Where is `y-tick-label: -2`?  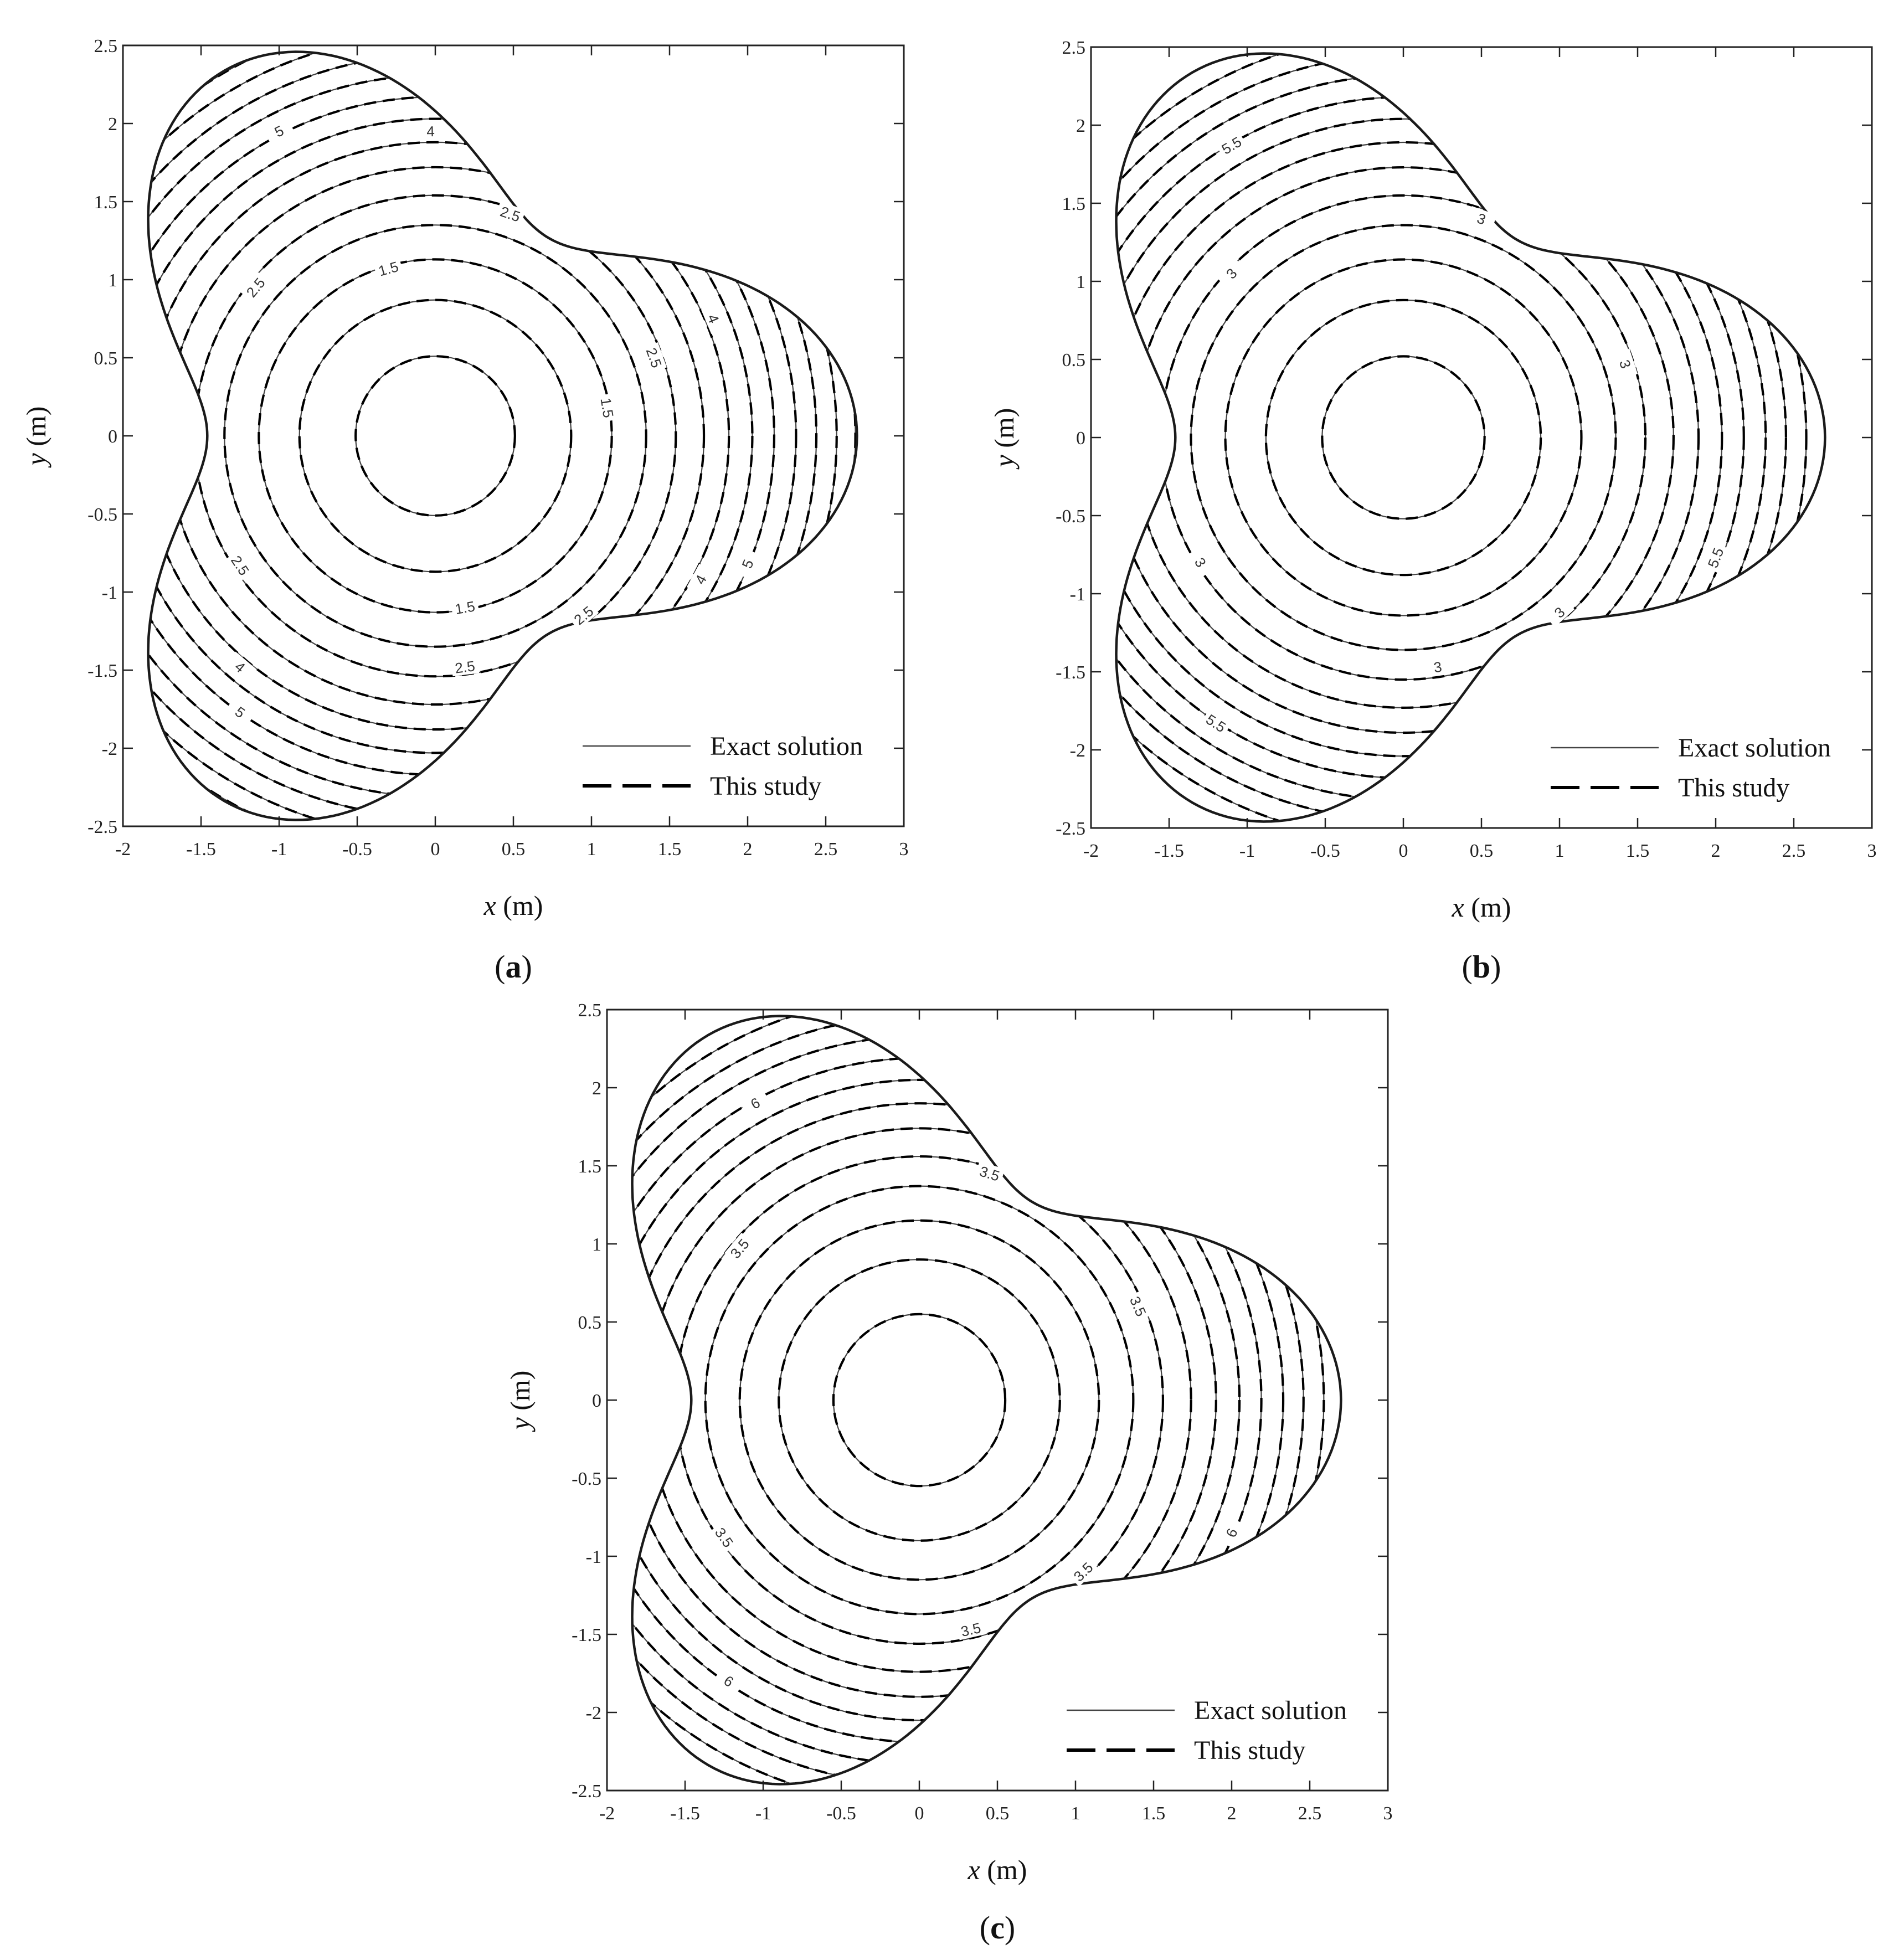 y-tick-label: -2 is located at coordinates (1077, 750).